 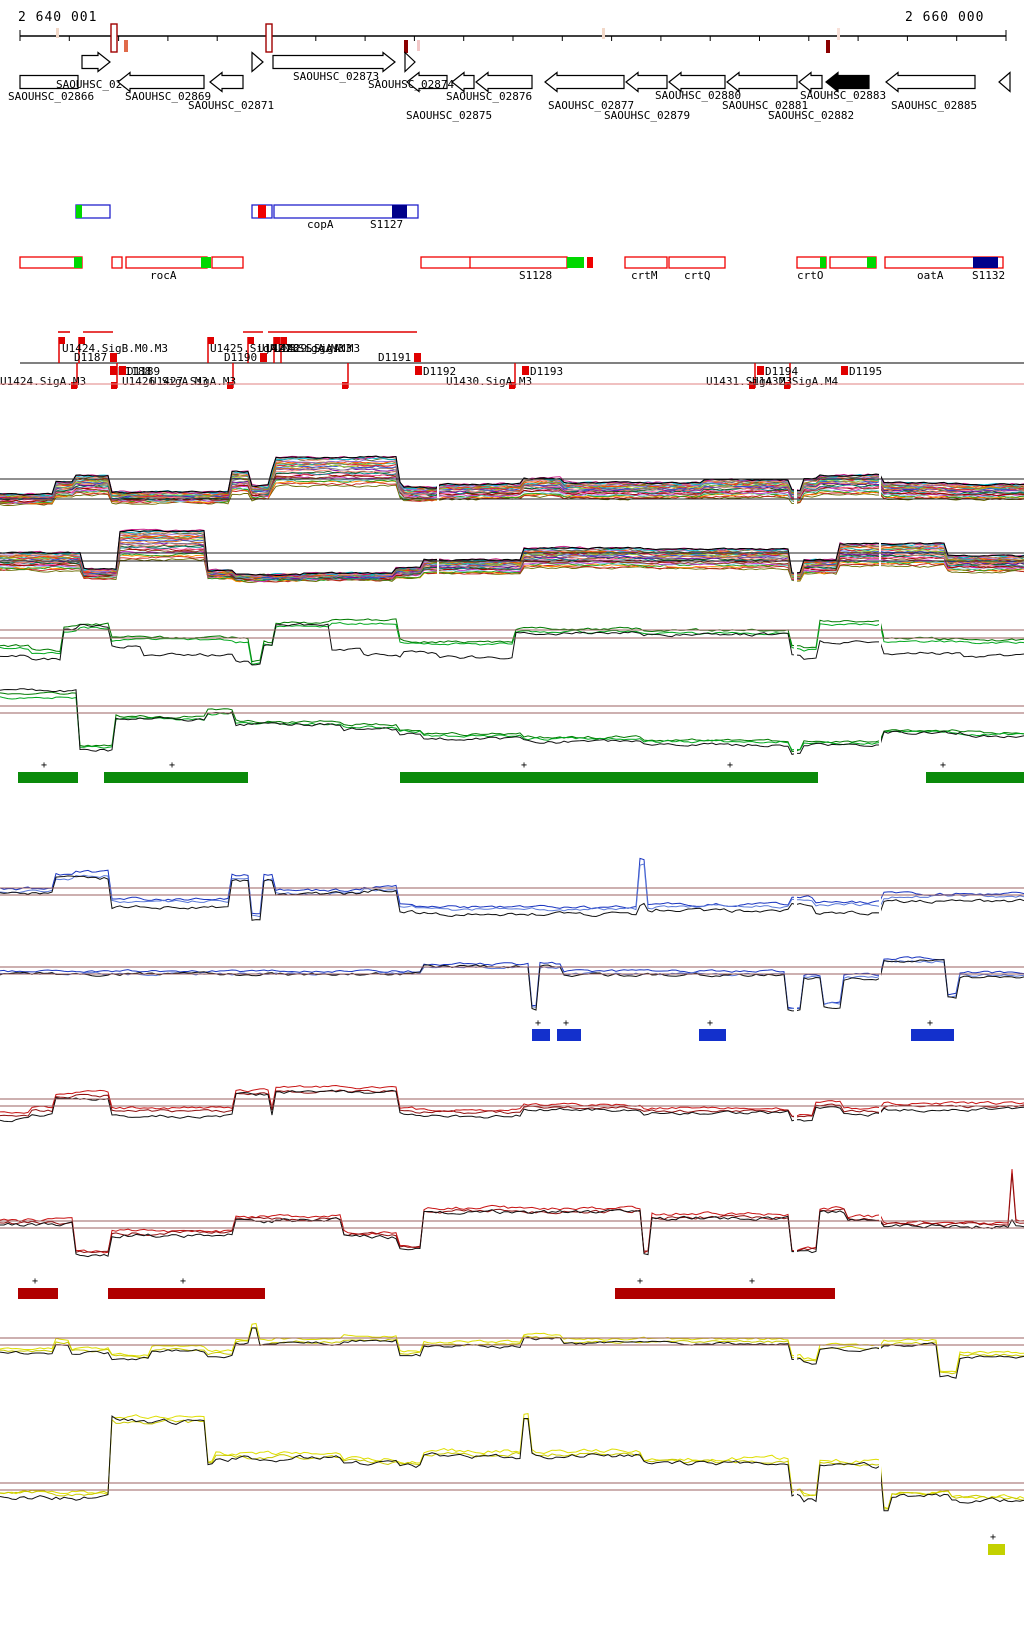 I want to click on feature-track-b-label: oatA, so click(x=930, y=275).